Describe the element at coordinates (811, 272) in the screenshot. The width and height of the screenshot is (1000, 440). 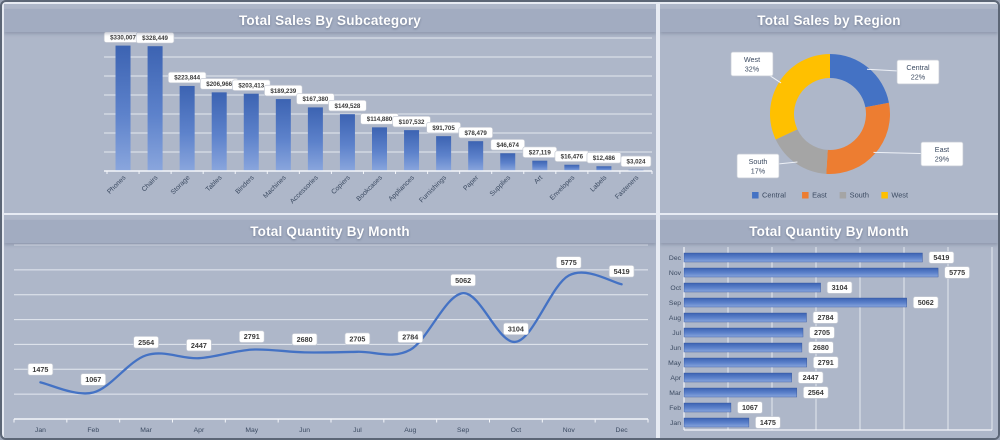
I see `bar-nov` at that location.